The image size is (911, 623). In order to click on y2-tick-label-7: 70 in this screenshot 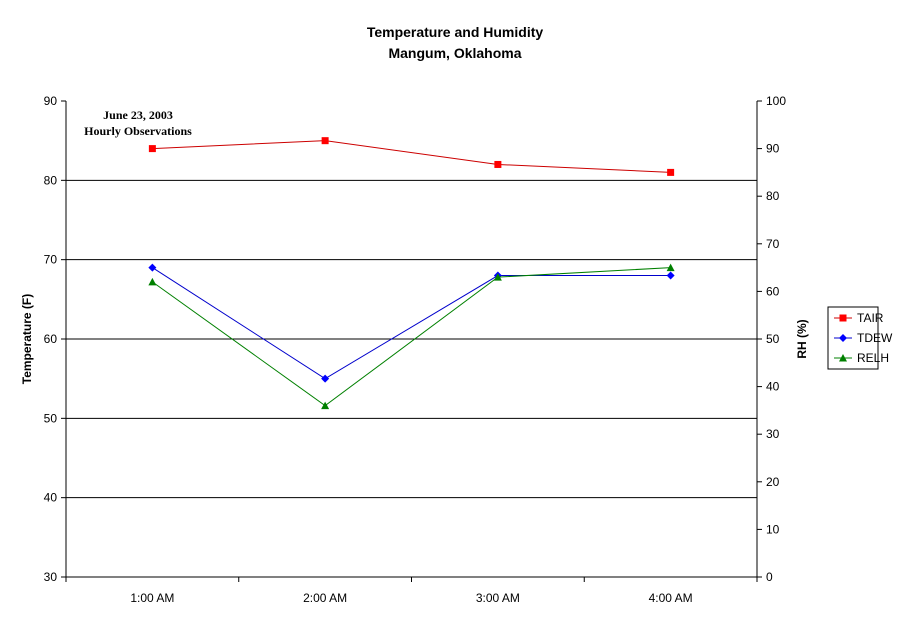, I will do `click(773, 244)`.